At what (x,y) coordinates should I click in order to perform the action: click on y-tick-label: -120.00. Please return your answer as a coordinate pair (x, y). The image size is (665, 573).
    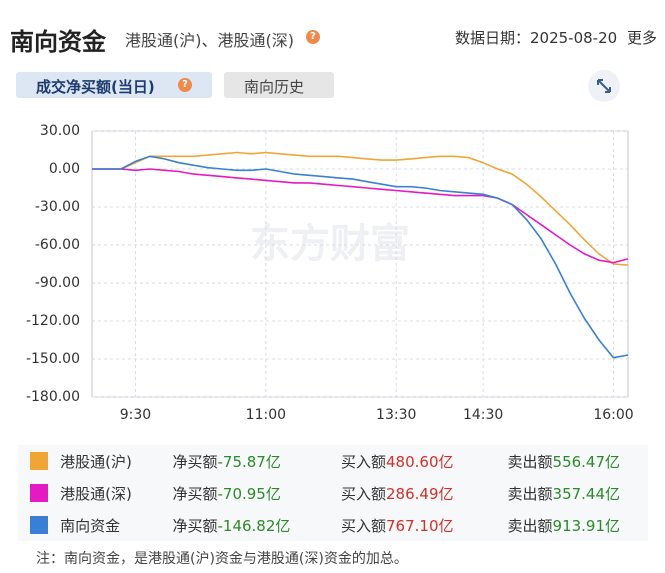
    Looking at the image, I should click on (53, 321).